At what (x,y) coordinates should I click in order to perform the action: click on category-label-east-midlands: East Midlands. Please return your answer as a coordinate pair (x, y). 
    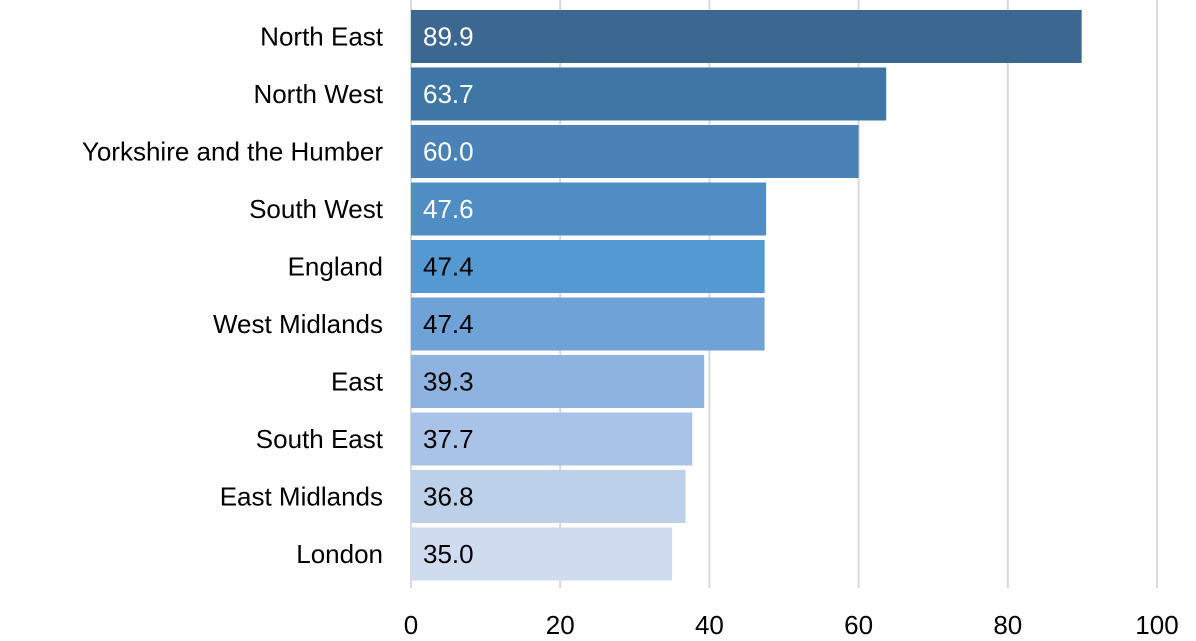
    Looking at the image, I should click on (301, 497).